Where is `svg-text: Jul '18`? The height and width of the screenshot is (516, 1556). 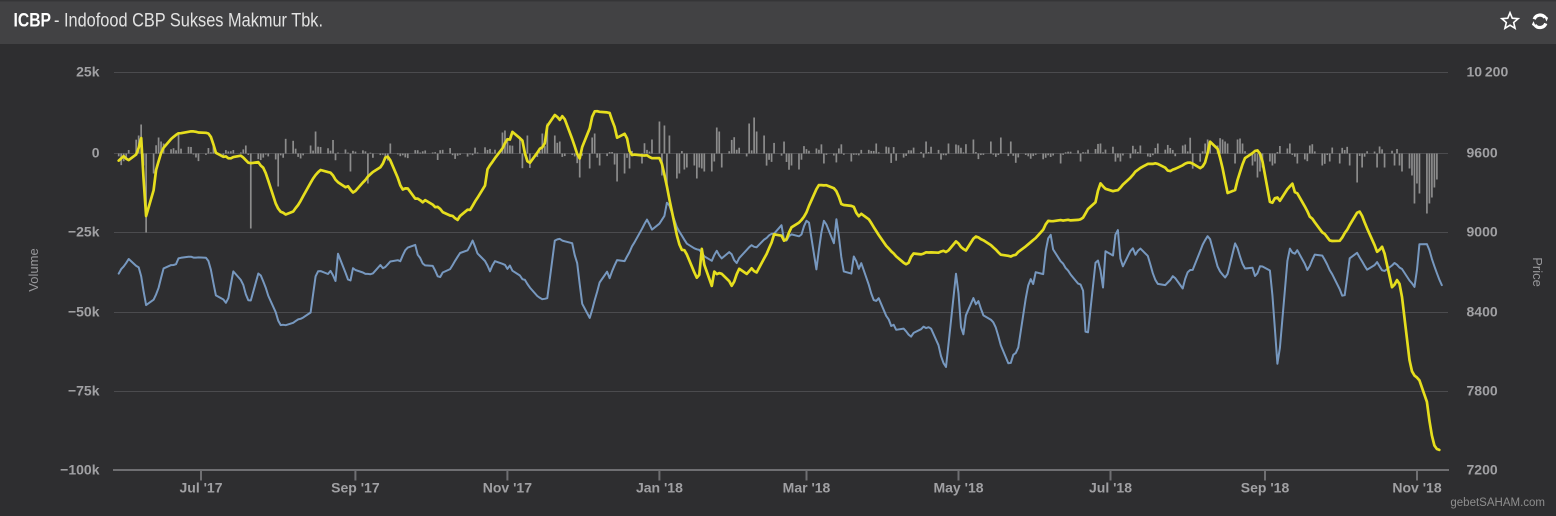 svg-text: Jul '18 is located at coordinates (1110, 487).